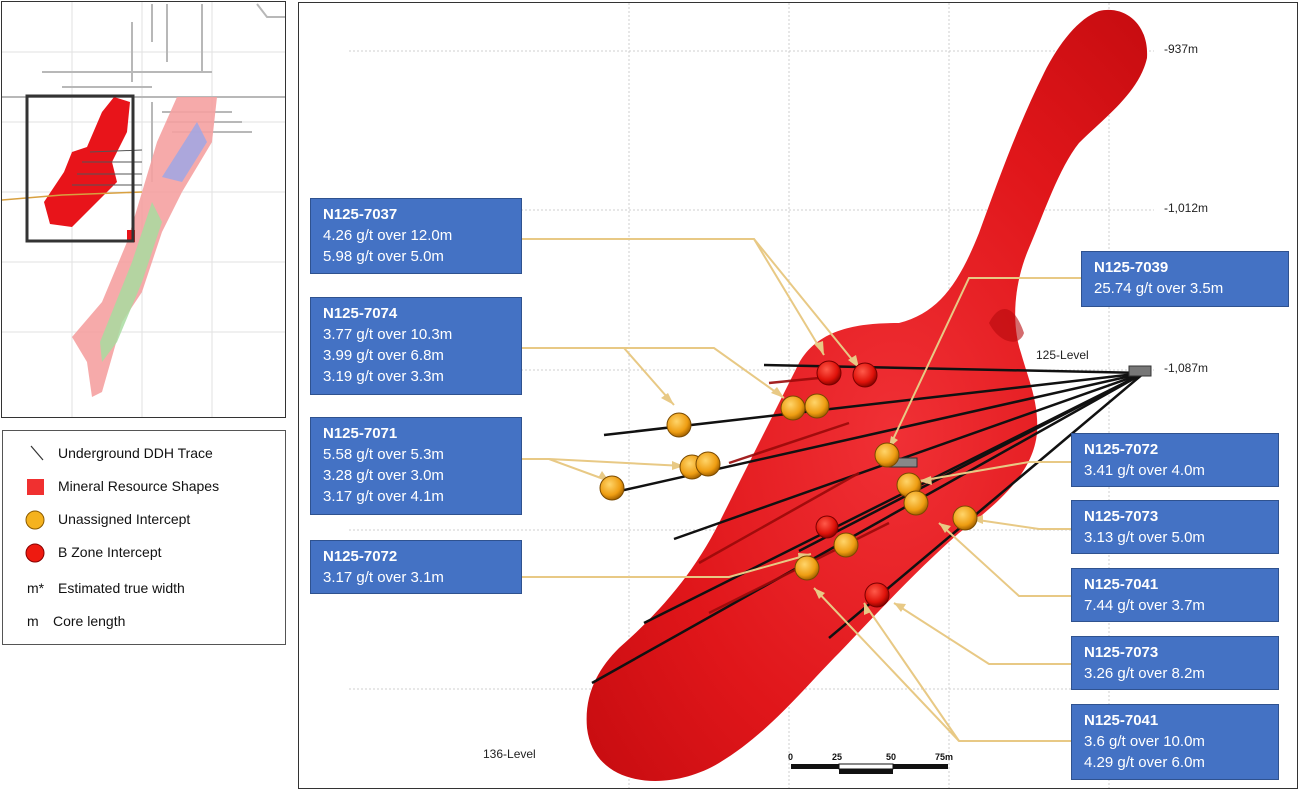 The image size is (1301, 790). I want to click on underground-workings, so click(143, 92).